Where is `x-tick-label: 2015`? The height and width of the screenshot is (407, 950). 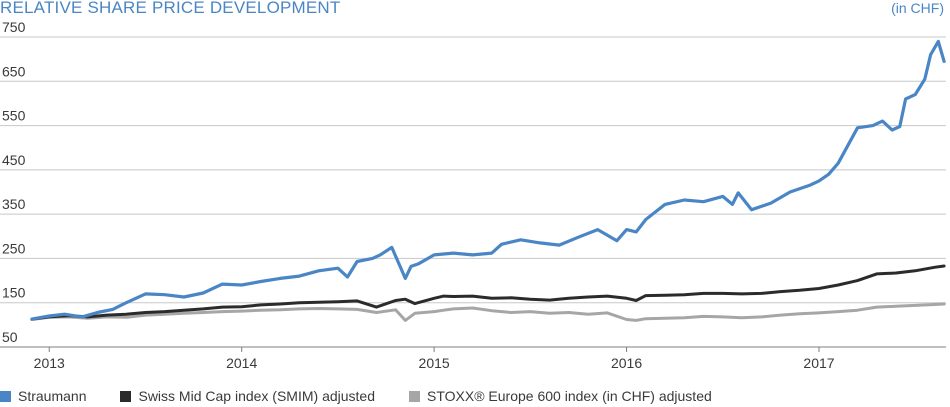 x-tick-label: 2015 is located at coordinates (434, 363).